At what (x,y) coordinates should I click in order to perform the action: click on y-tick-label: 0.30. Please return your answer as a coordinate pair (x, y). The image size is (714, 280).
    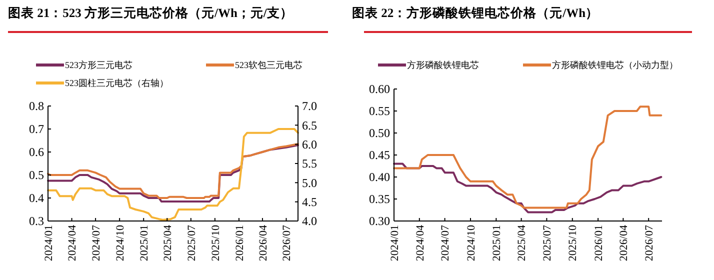
    Looking at the image, I should click on (379, 221).